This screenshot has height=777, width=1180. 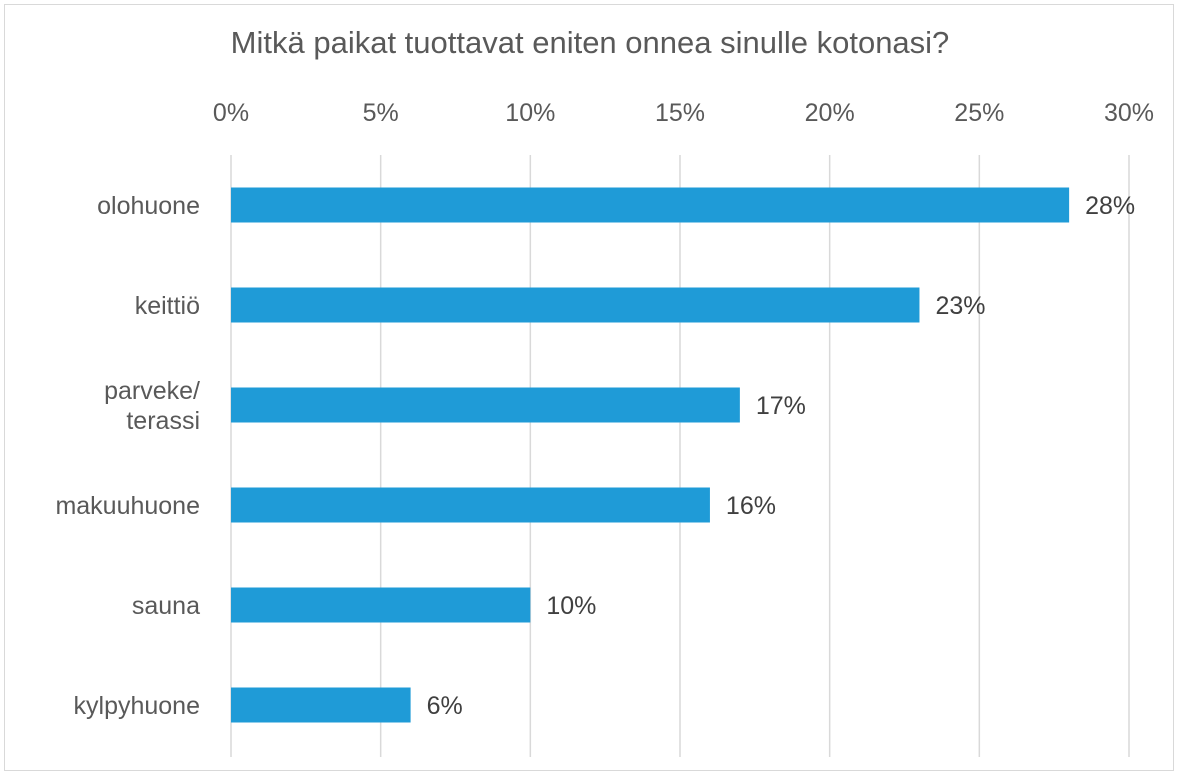 What do you see at coordinates (1129, 113) in the screenshot?
I see `x-tick-label: 30%` at bounding box center [1129, 113].